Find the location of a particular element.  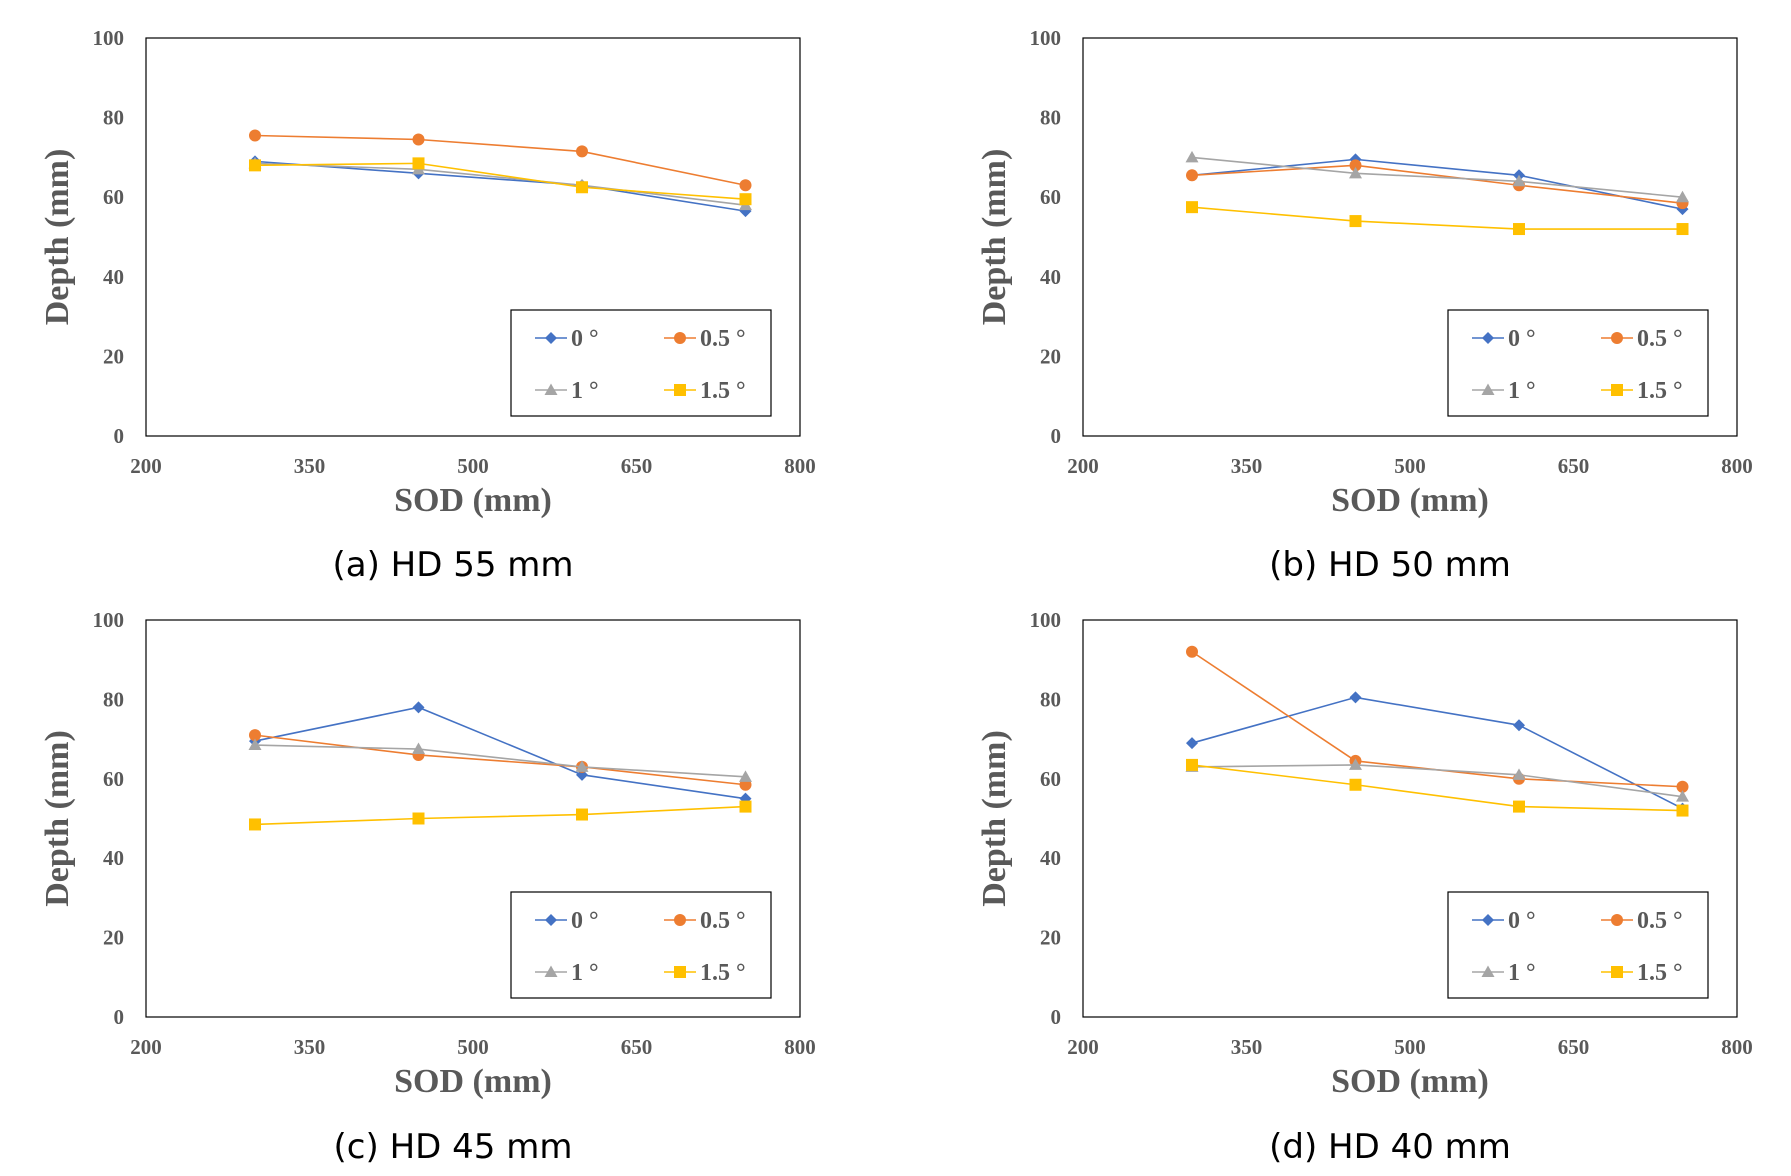

panel-caption: (c) HD 45 mm is located at coordinates (453, 1147).